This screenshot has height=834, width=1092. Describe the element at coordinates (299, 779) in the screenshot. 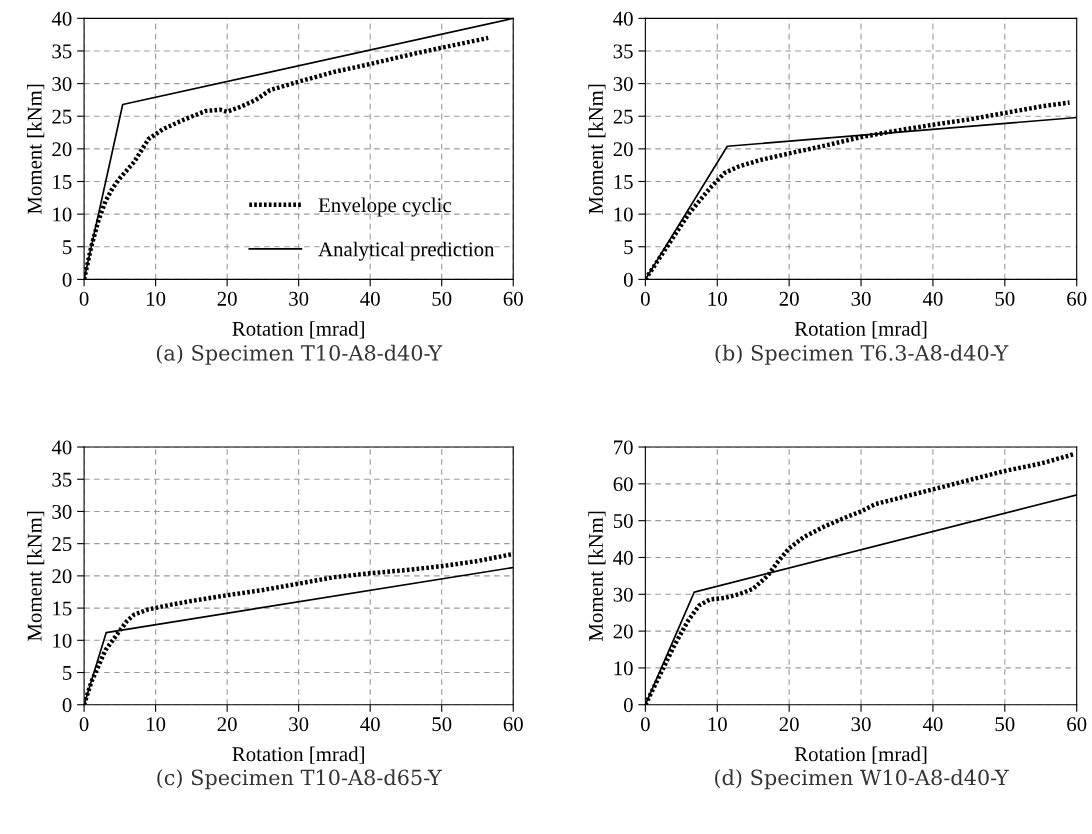

I see `text: (c) Specimen T10-A8-d65-Y` at that location.